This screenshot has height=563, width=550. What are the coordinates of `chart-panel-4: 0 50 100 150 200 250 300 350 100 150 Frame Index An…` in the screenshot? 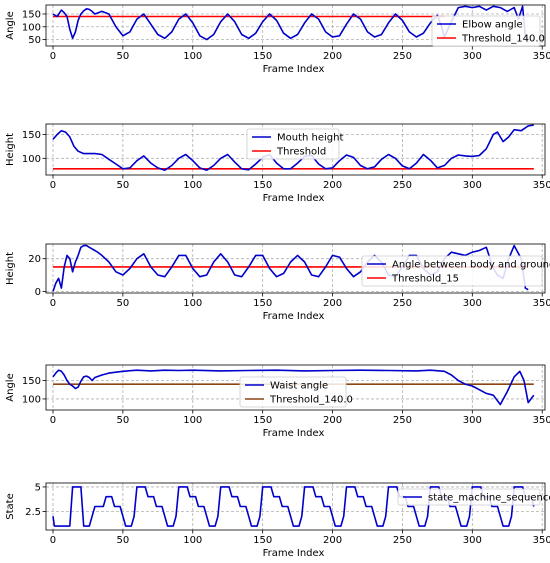 It's located at (277, 401).